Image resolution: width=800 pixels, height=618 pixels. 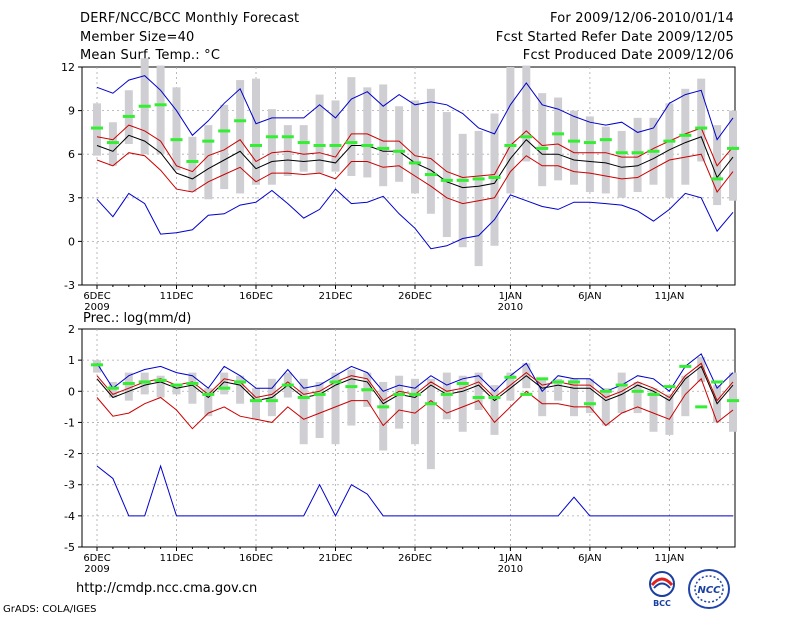 What do you see at coordinates (614, 37) in the screenshot?
I see `fcst-started-date: Fcst Started Refer Date 2009/12/05` at bounding box center [614, 37].